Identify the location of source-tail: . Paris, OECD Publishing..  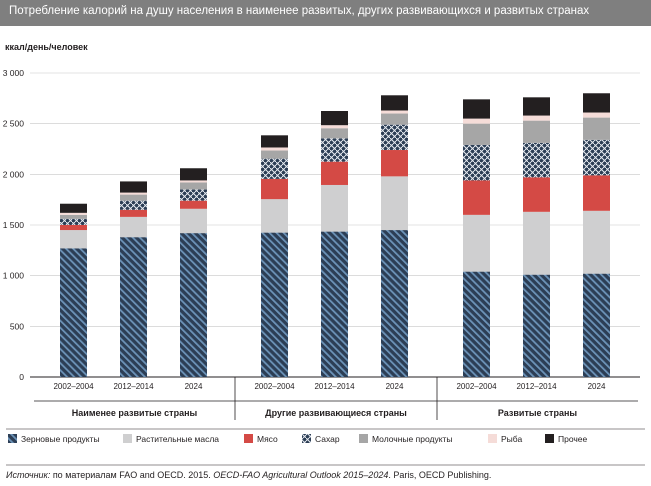
(440, 475).